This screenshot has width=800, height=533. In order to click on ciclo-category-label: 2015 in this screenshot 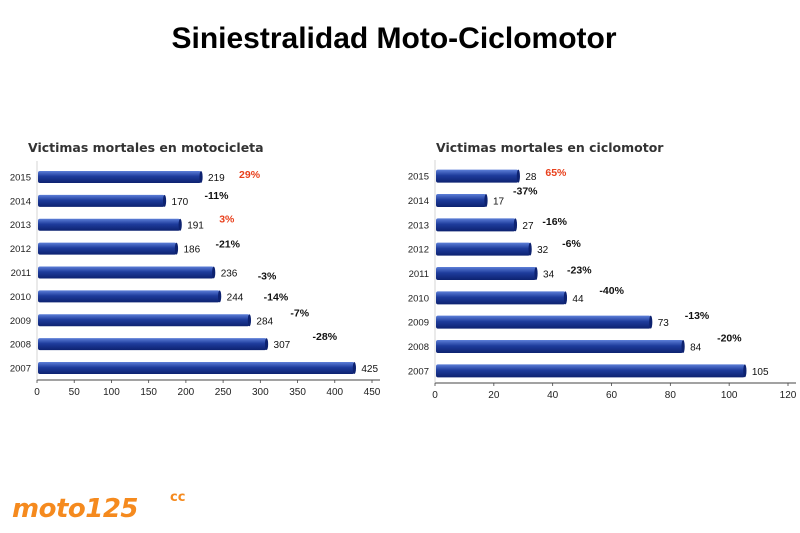, I will do `click(418, 177)`.